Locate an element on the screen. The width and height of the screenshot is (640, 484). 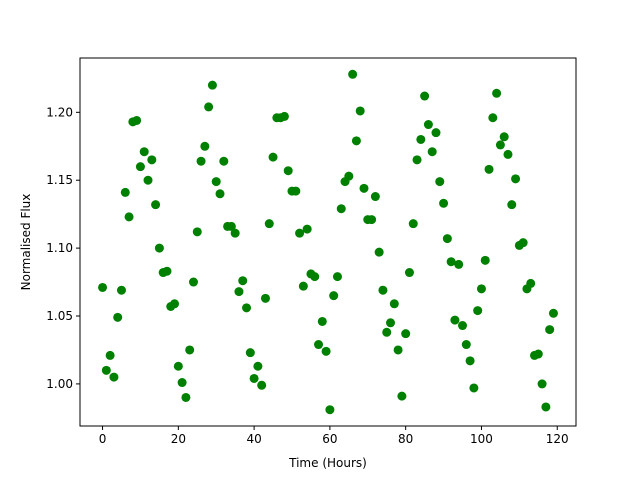
y-tick-label: 1.00 is located at coordinates (59, 384).